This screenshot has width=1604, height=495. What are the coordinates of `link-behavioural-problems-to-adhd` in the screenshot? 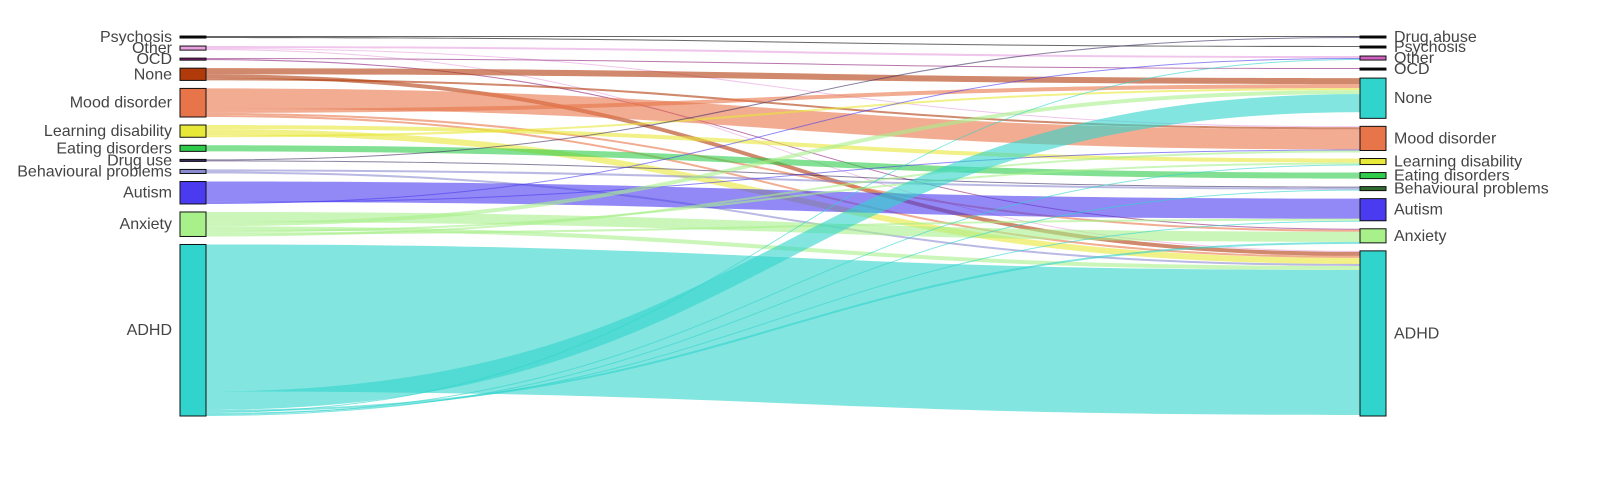 It's located at (783, 218).